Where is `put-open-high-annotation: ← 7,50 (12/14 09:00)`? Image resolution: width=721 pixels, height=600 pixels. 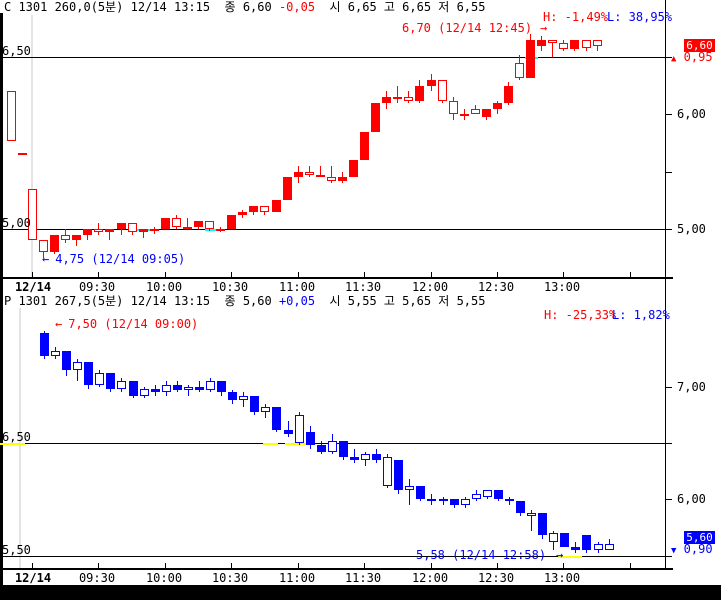 put-open-high-annotation: ← 7,50 (12/14 09:00) is located at coordinates (126, 324).